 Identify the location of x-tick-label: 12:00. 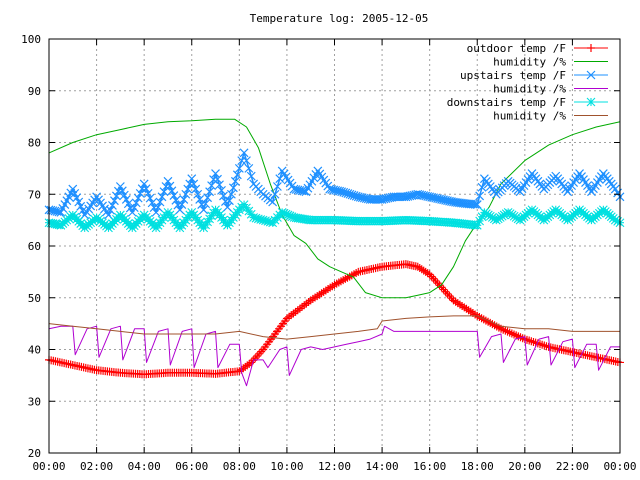
(334, 466).